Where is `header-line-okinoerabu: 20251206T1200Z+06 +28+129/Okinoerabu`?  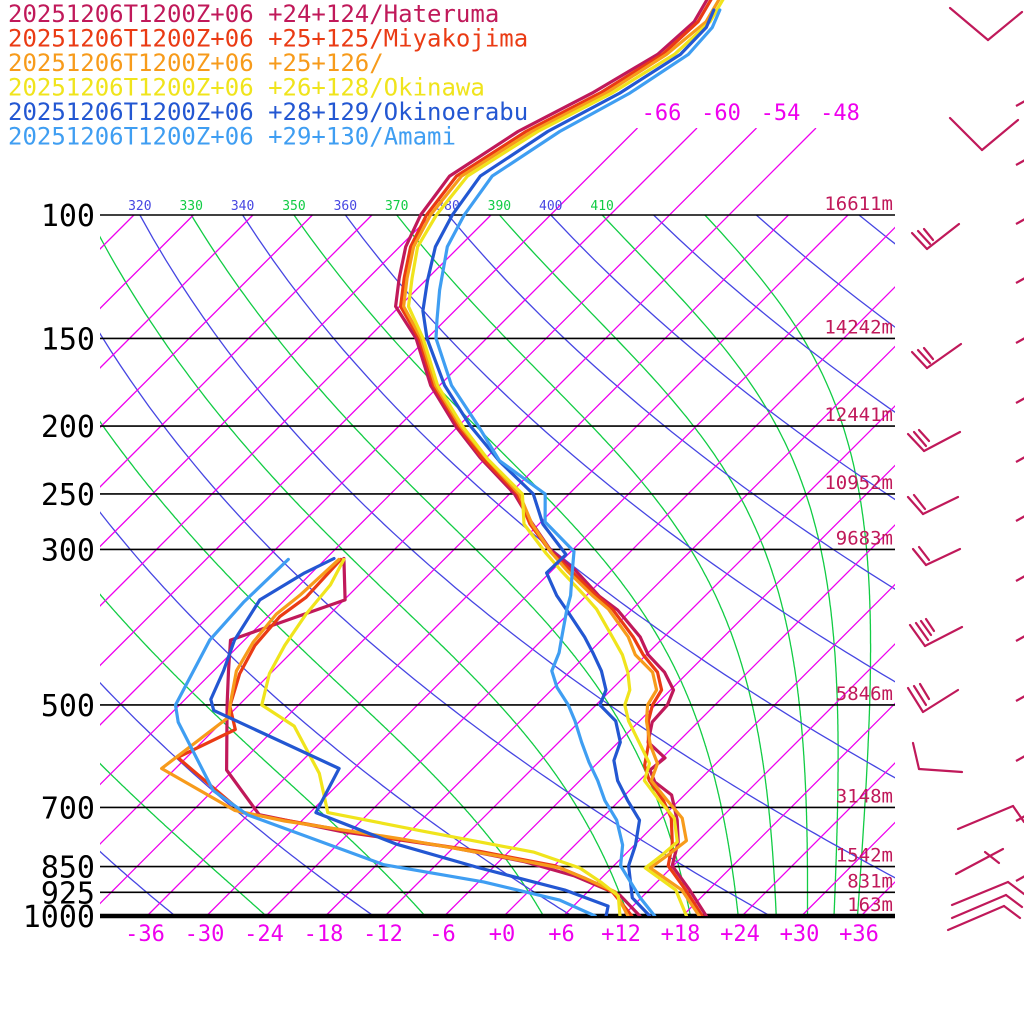
header-line-okinoerabu: 20251206T1200Z+06 +28+129/Okinoerabu is located at coordinates (268, 112).